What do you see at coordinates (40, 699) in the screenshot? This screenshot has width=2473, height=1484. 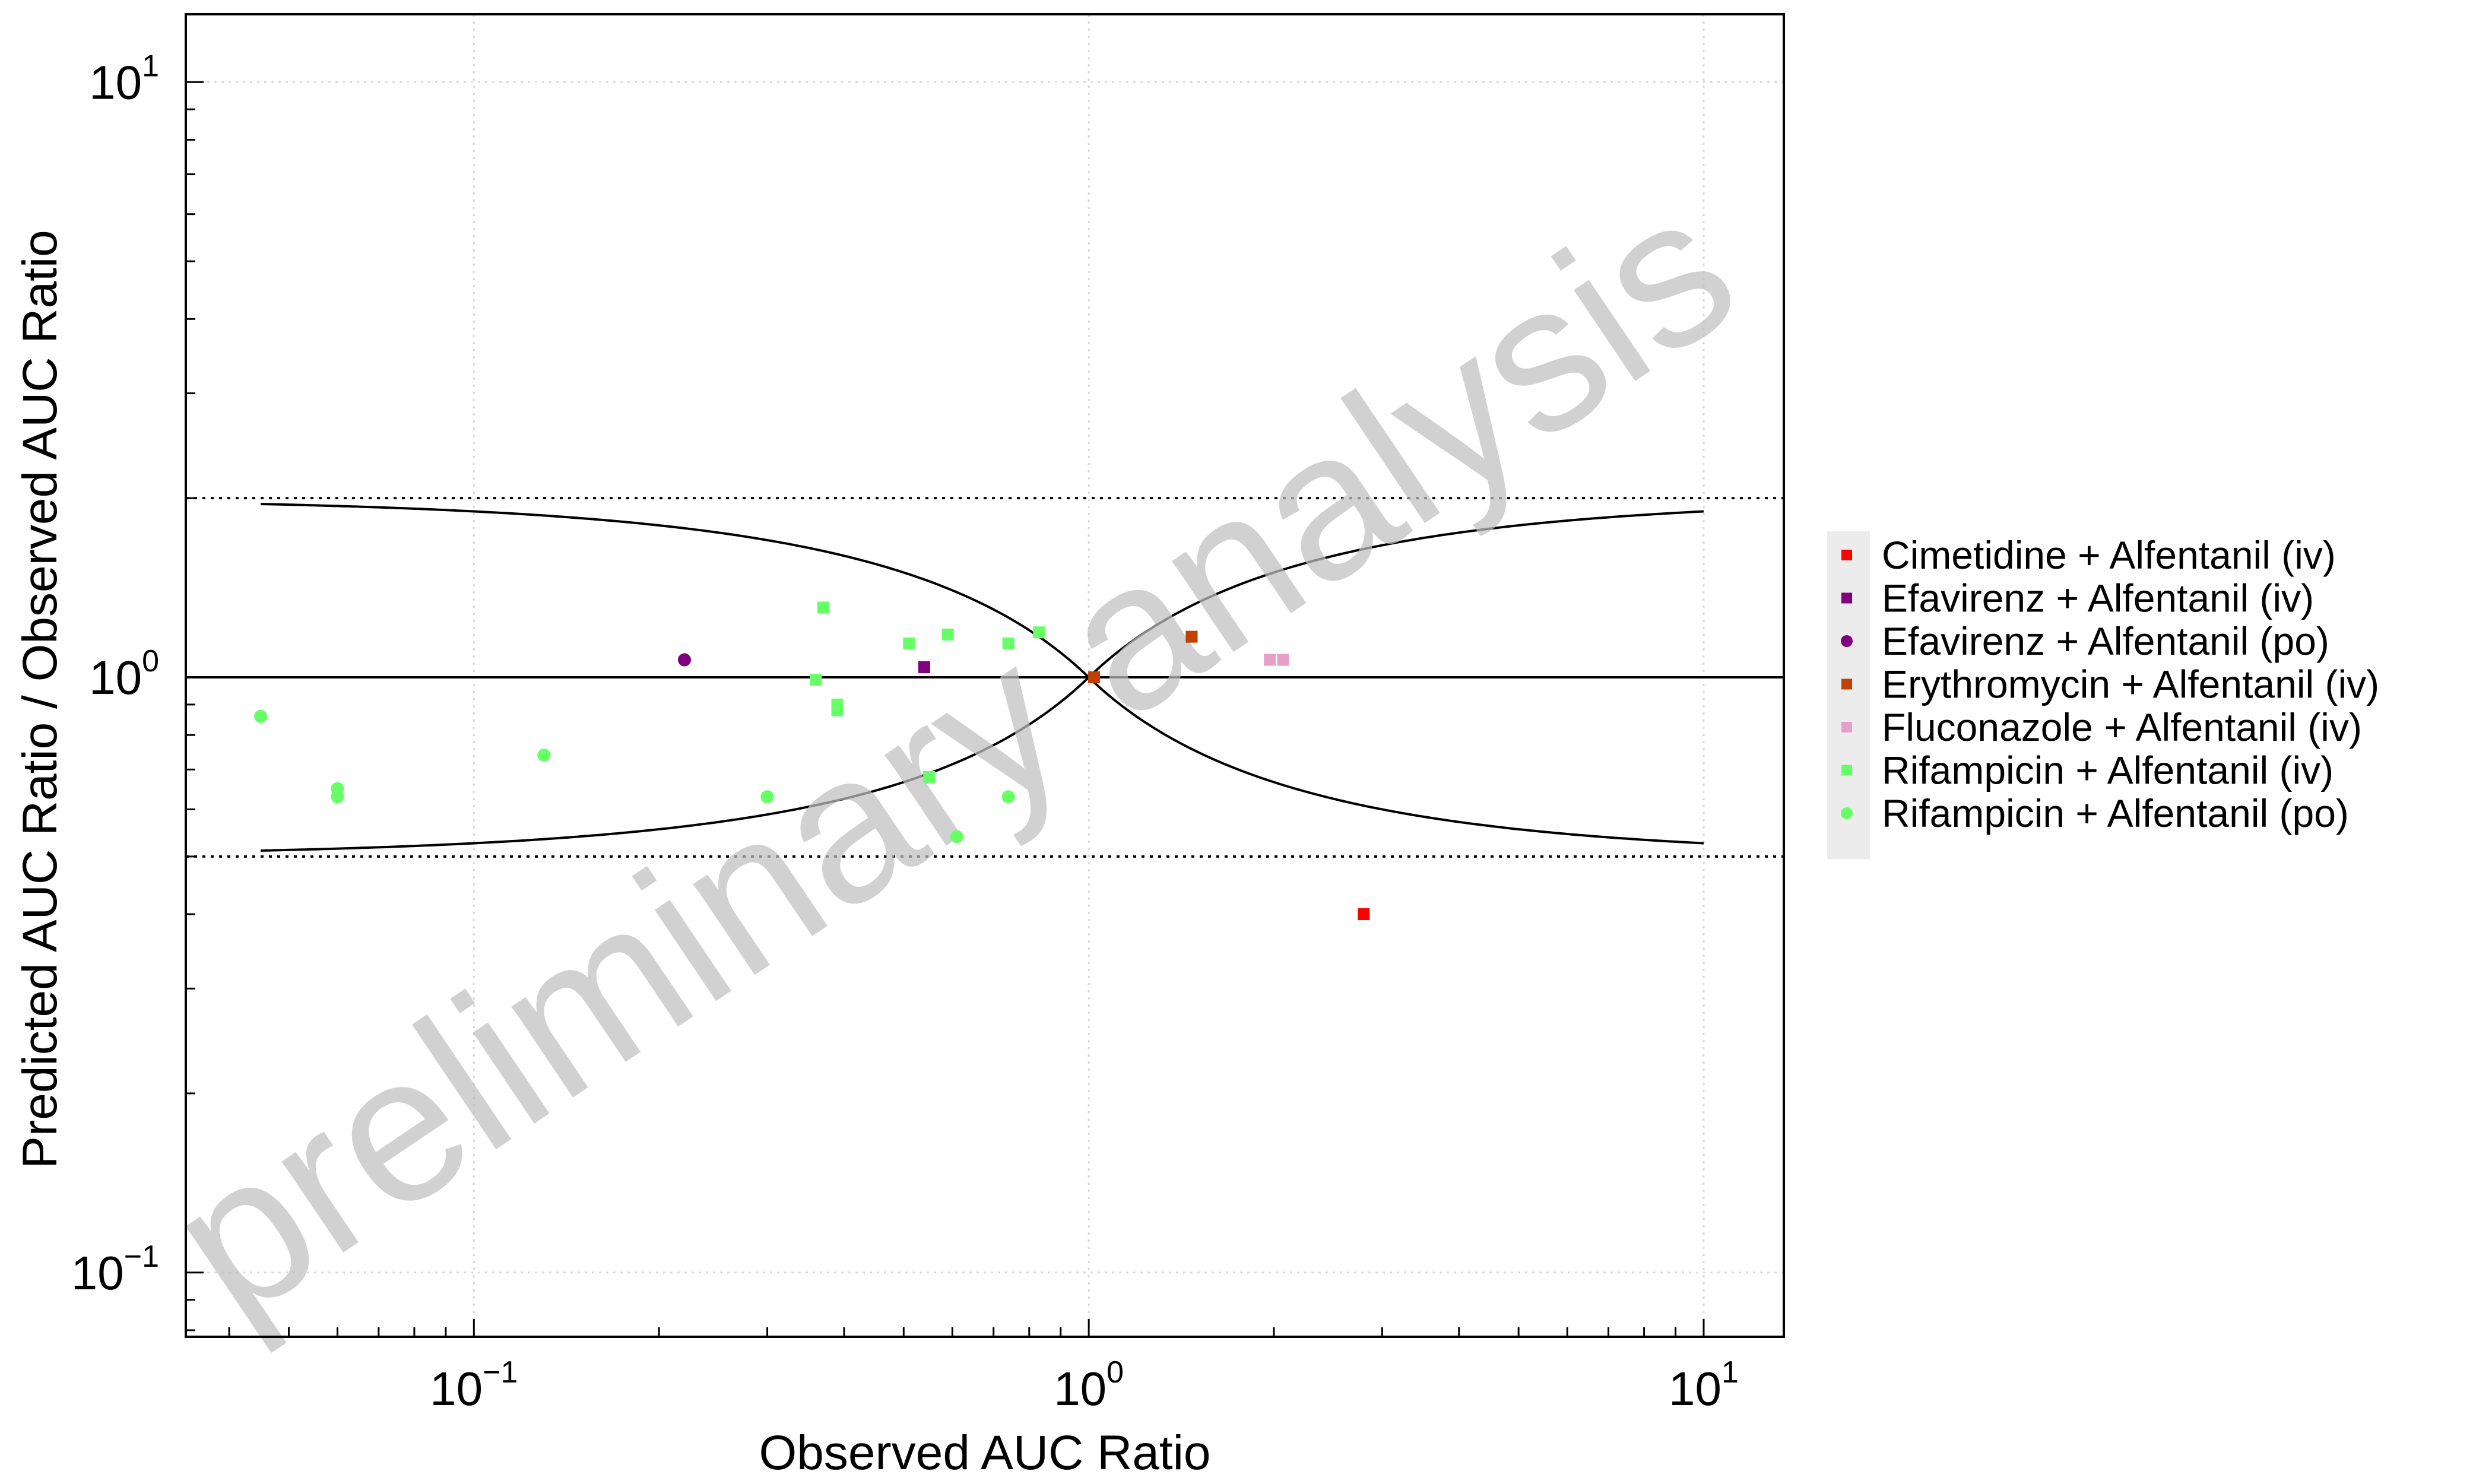 I see `y-axis-title: Predicted AUC Ratio / Observed AUC Ratio` at bounding box center [40, 699].